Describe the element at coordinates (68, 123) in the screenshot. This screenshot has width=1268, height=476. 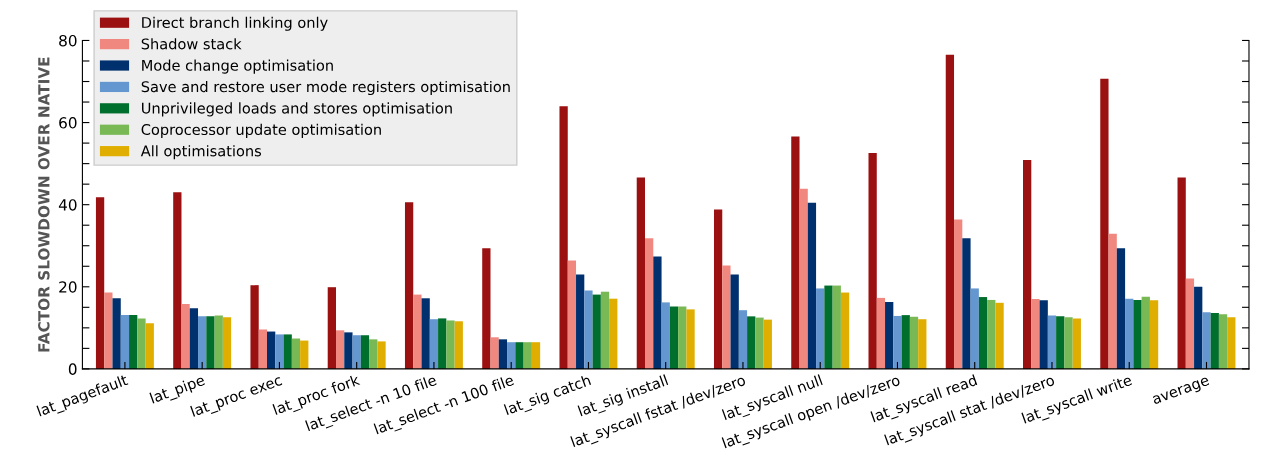
I see `y-tick-label: 60` at that location.